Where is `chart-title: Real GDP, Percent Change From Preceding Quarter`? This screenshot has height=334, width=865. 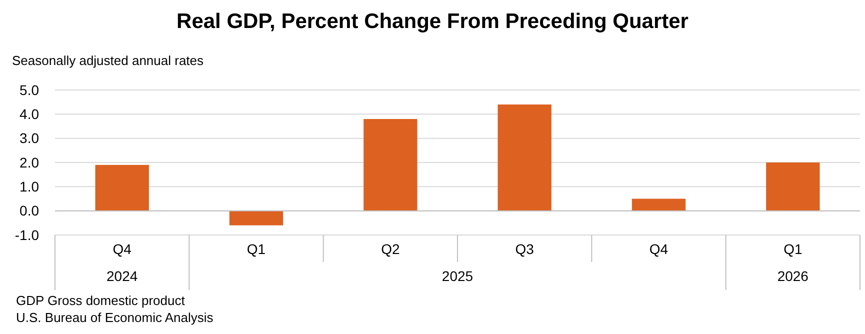 chart-title: Real GDP, Percent Change From Preceding Quarter is located at coordinates (432, 21).